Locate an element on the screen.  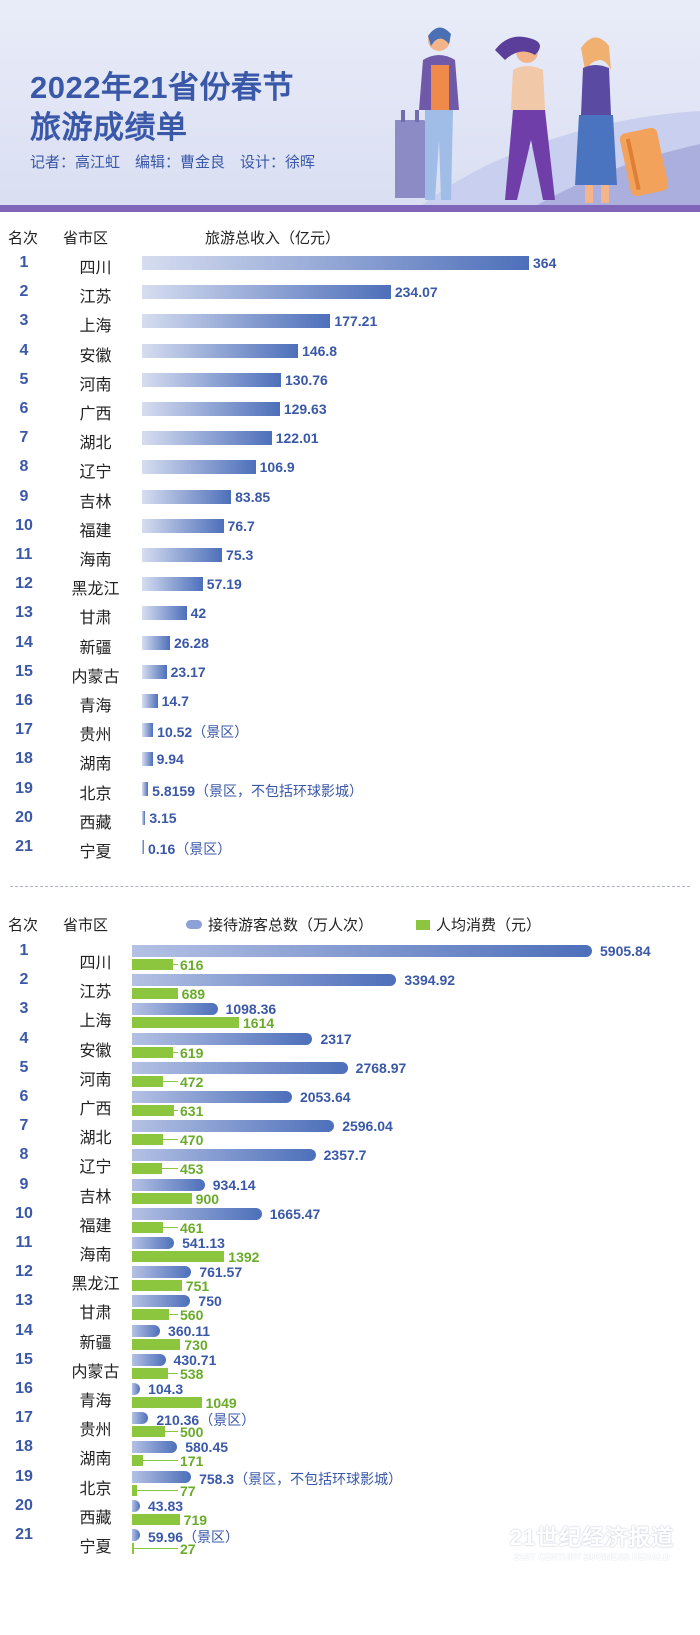
income-value: 0.16 is located at coordinates (162, 849).